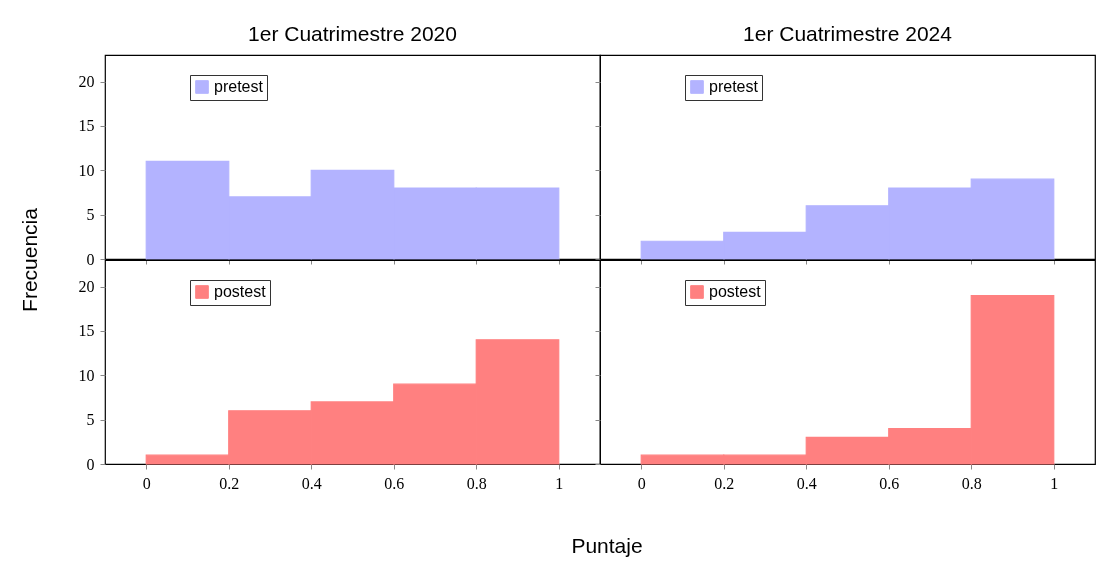  I want to click on chart-title: 1er Cuatrimestre 2020, so click(352, 33).